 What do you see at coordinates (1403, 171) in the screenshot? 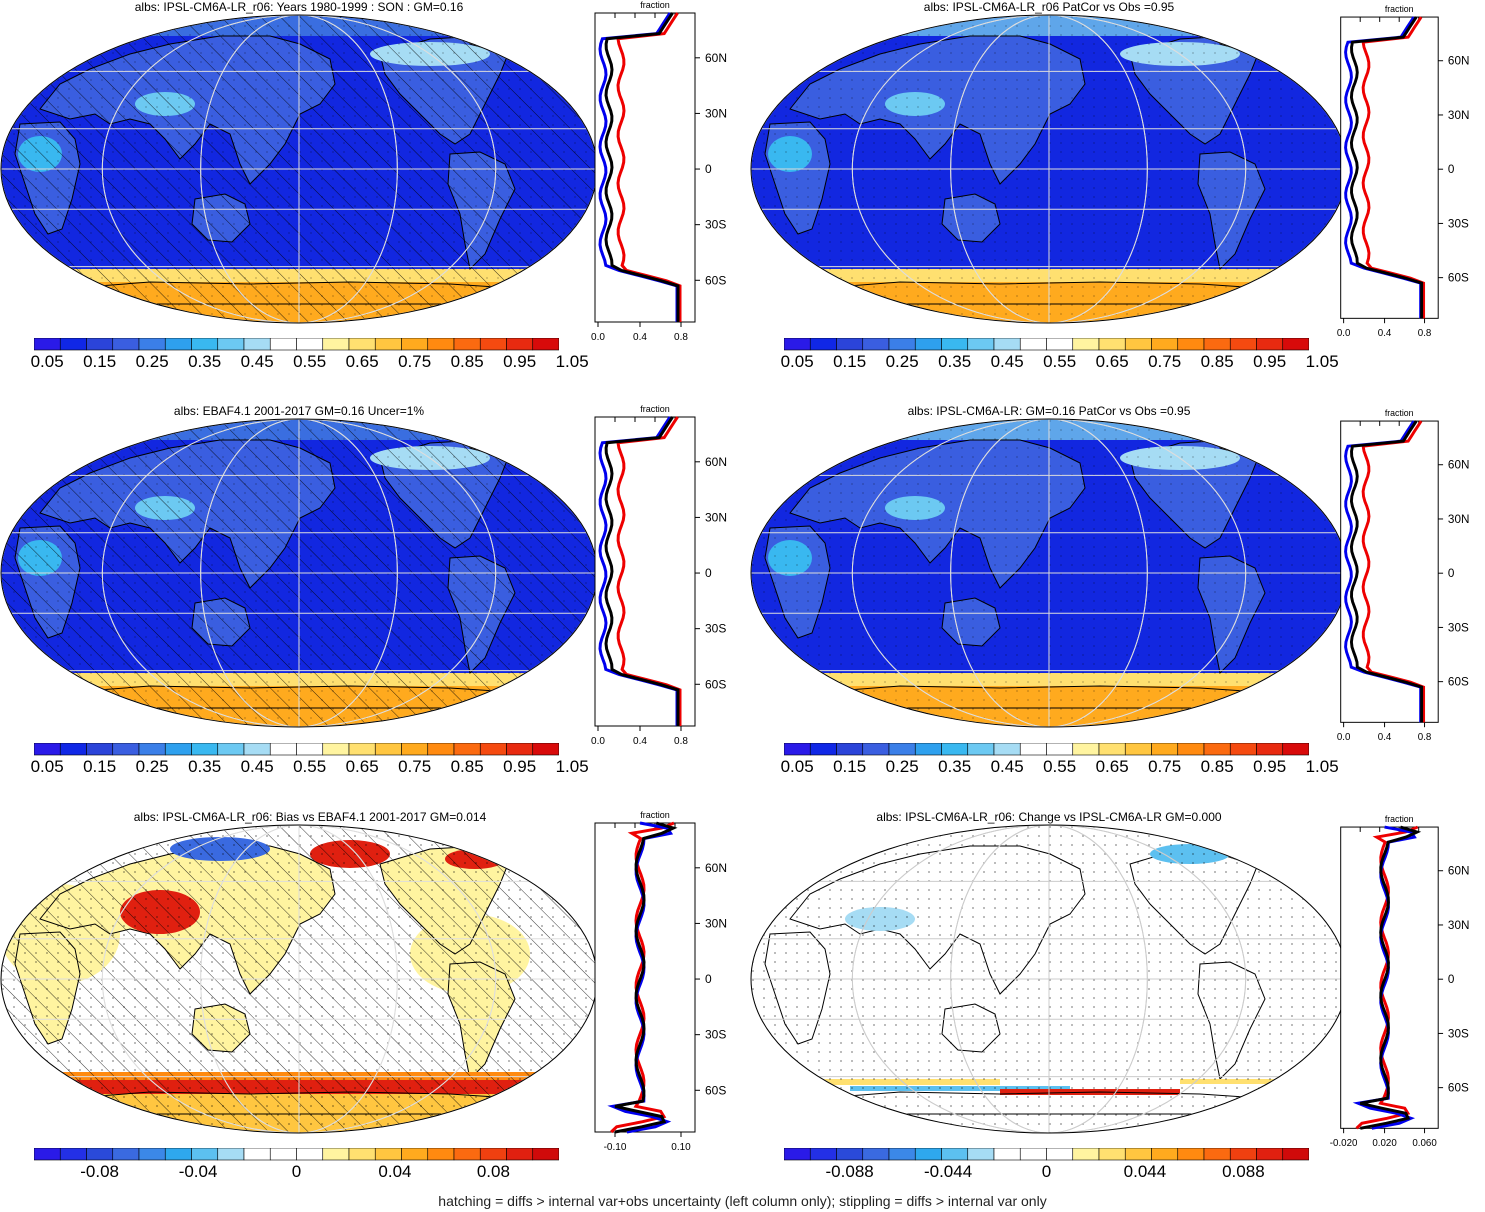
I see `panel-2-zonal-profile: fraction 60N 30N 0 30S 60S 0.0 0.4 0.8` at bounding box center [1403, 171].